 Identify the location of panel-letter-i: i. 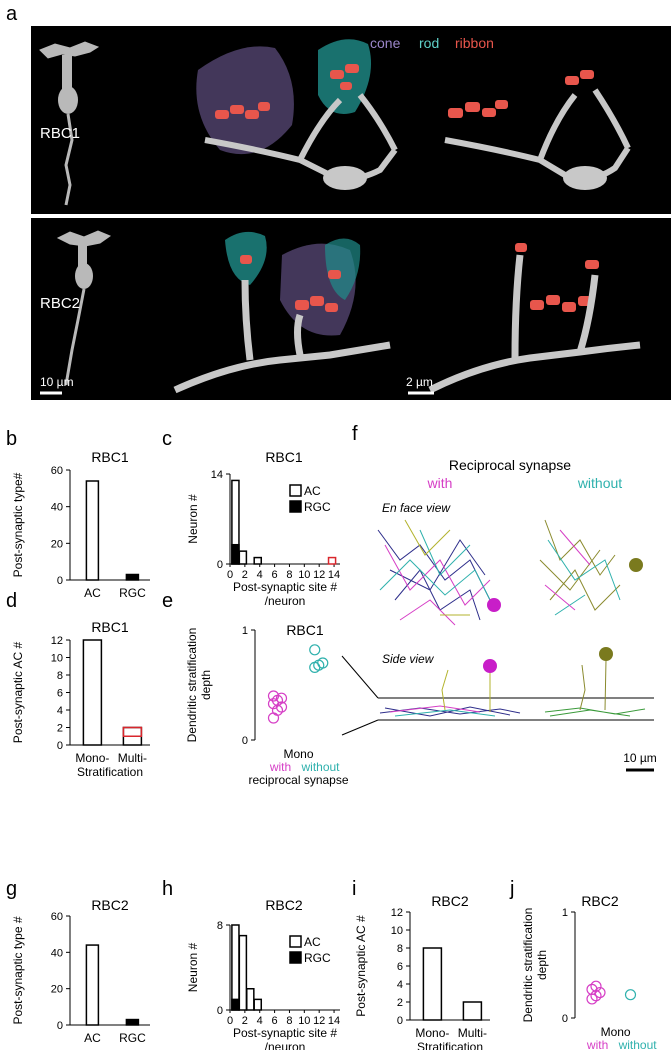
(354, 889).